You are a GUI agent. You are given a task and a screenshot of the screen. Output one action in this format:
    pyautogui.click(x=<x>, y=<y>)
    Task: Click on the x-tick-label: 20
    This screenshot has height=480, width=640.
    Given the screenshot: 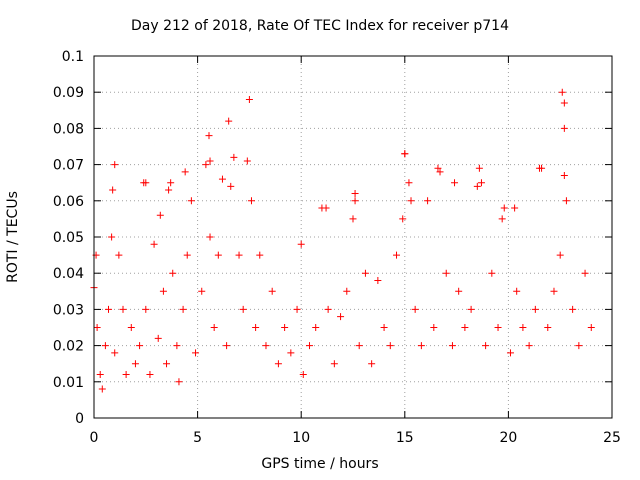 What is the action you would take?
    pyautogui.click(x=508, y=438)
    